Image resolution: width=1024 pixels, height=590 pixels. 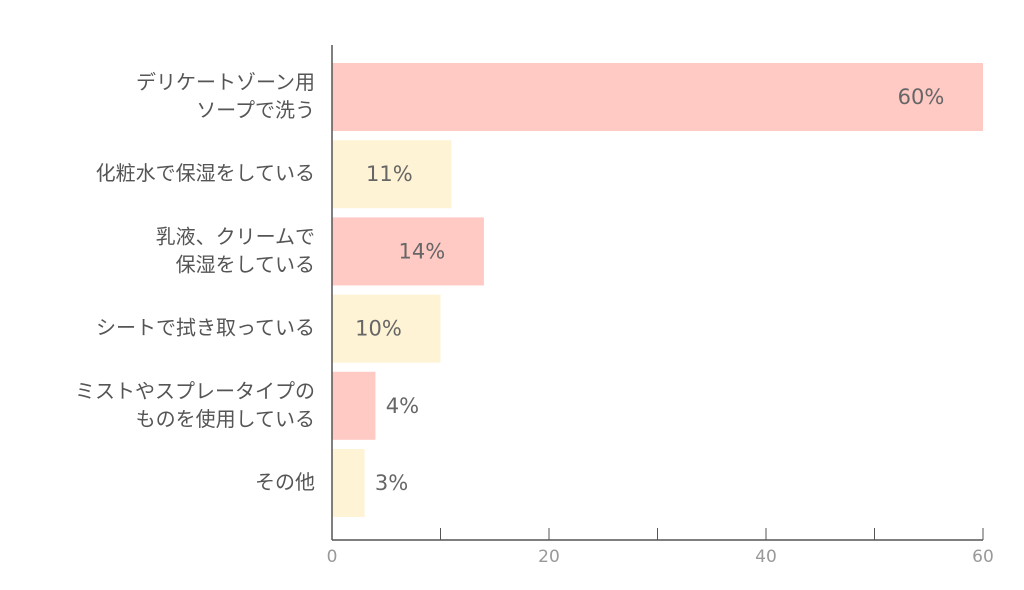 What do you see at coordinates (235, 250) in the screenshot?
I see `category-label: 乳液、クリームで保湿をしている` at bounding box center [235, 250].